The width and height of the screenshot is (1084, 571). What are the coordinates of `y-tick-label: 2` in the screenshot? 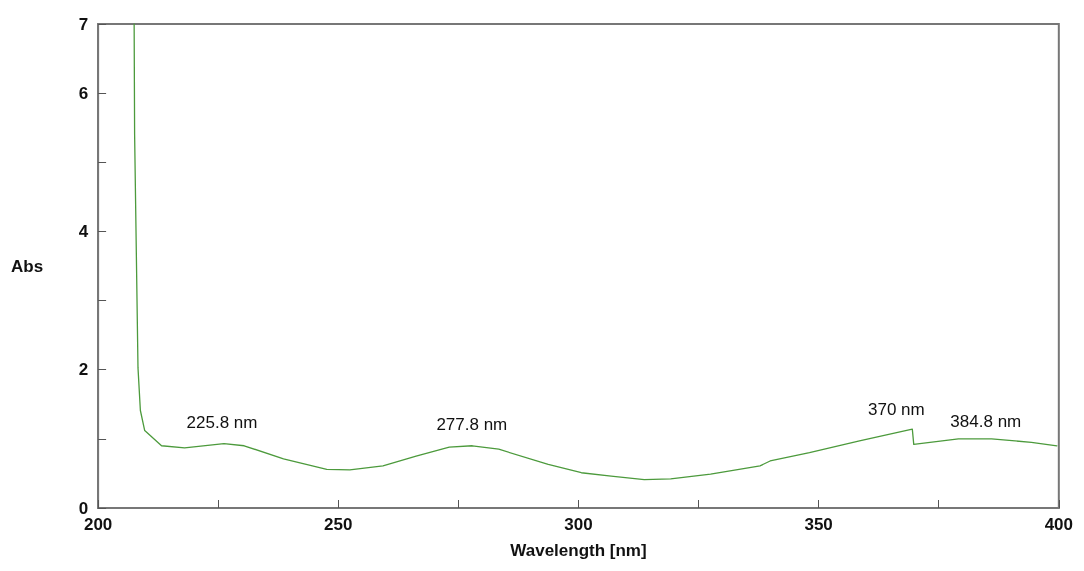 It's located at (83, 370).